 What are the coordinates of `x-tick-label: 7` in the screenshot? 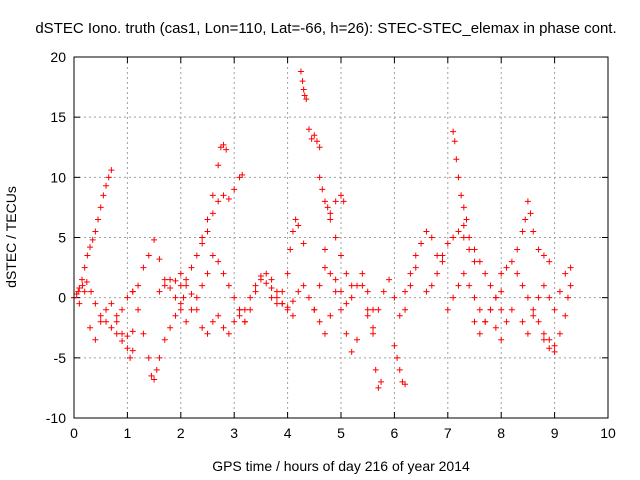 It's located at (448, 433).